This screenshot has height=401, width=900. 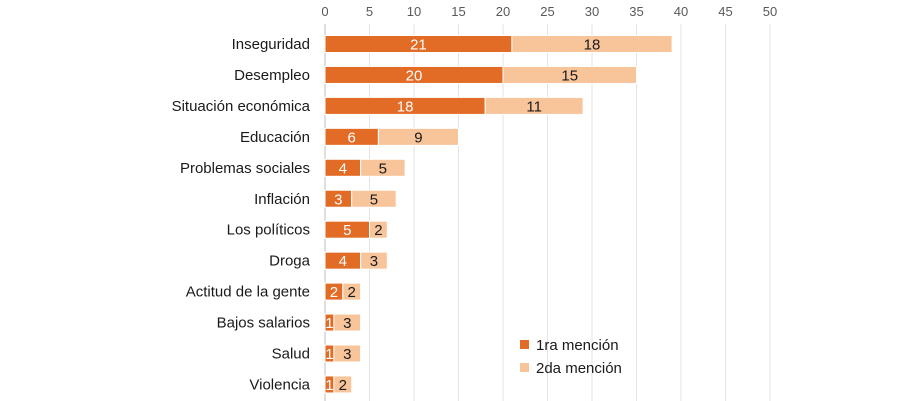 I want to click on data-label-los-politicos-series-2: 2, so click(x=378, y=230).